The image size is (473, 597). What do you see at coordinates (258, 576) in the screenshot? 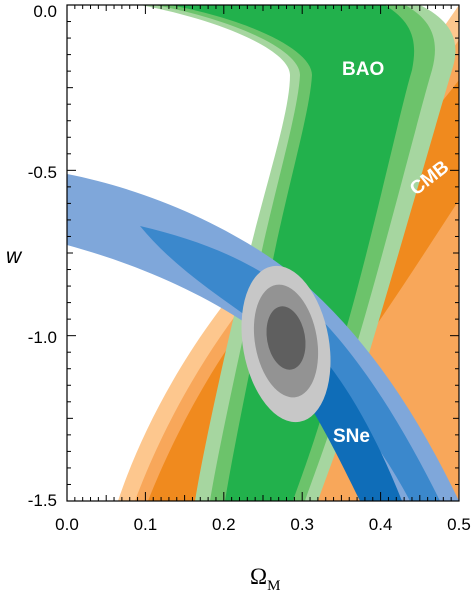
I see `x-axis-label-main: Ω` at bounding box center [258, 576].